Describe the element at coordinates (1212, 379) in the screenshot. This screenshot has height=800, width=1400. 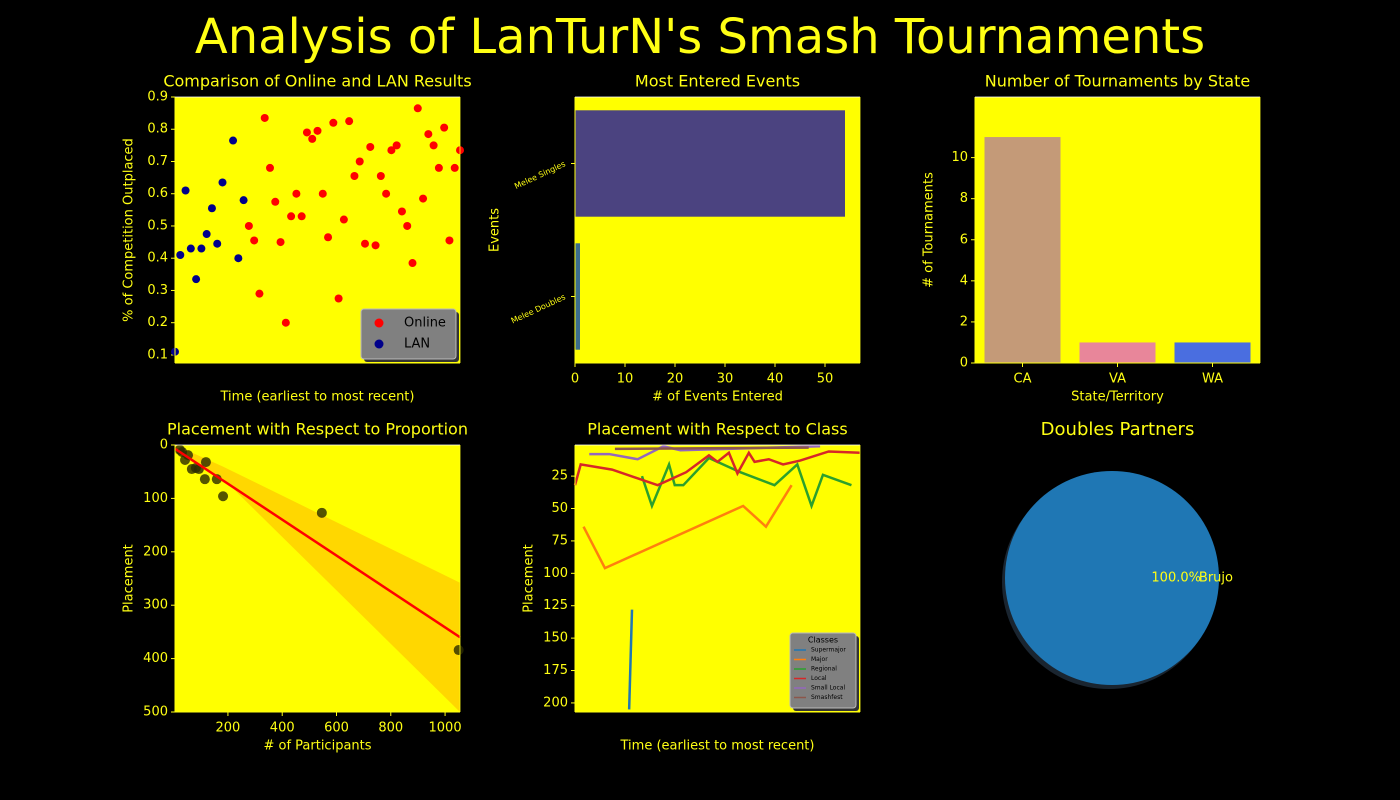
I see `x-tick-label: WA` at that location.